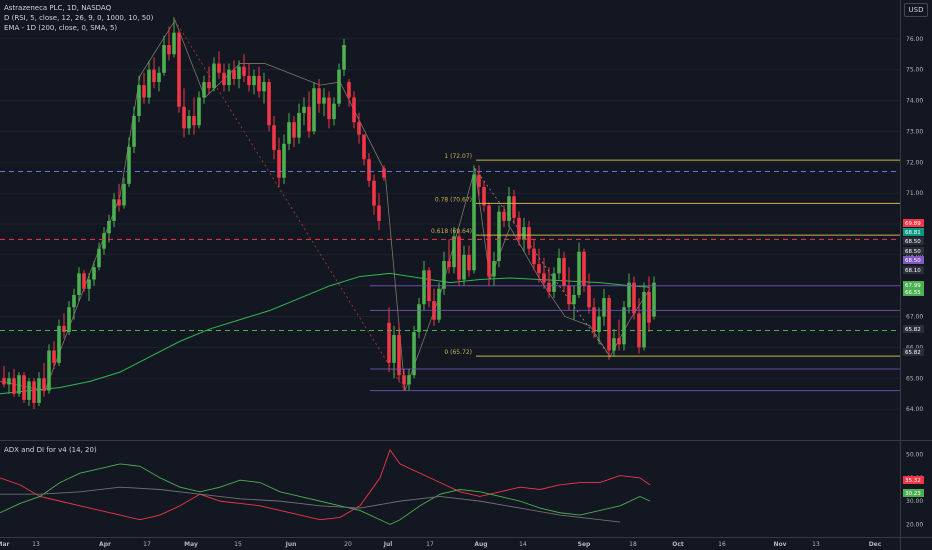 The height and width of the screenshot is (550, 932). Describe the element at coordinates (633, 544) in the screenshot. I see `time-tick-label: 18` at that location.